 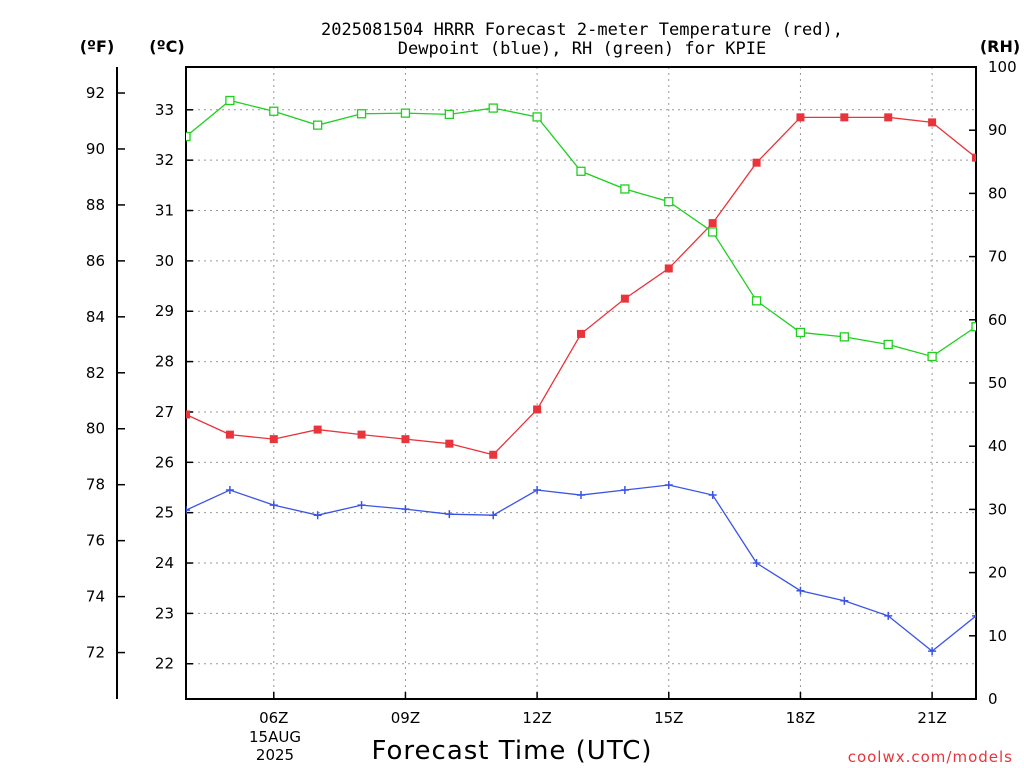 I want to click on celsius-tick-label: 22, so click(x=164, y=664).